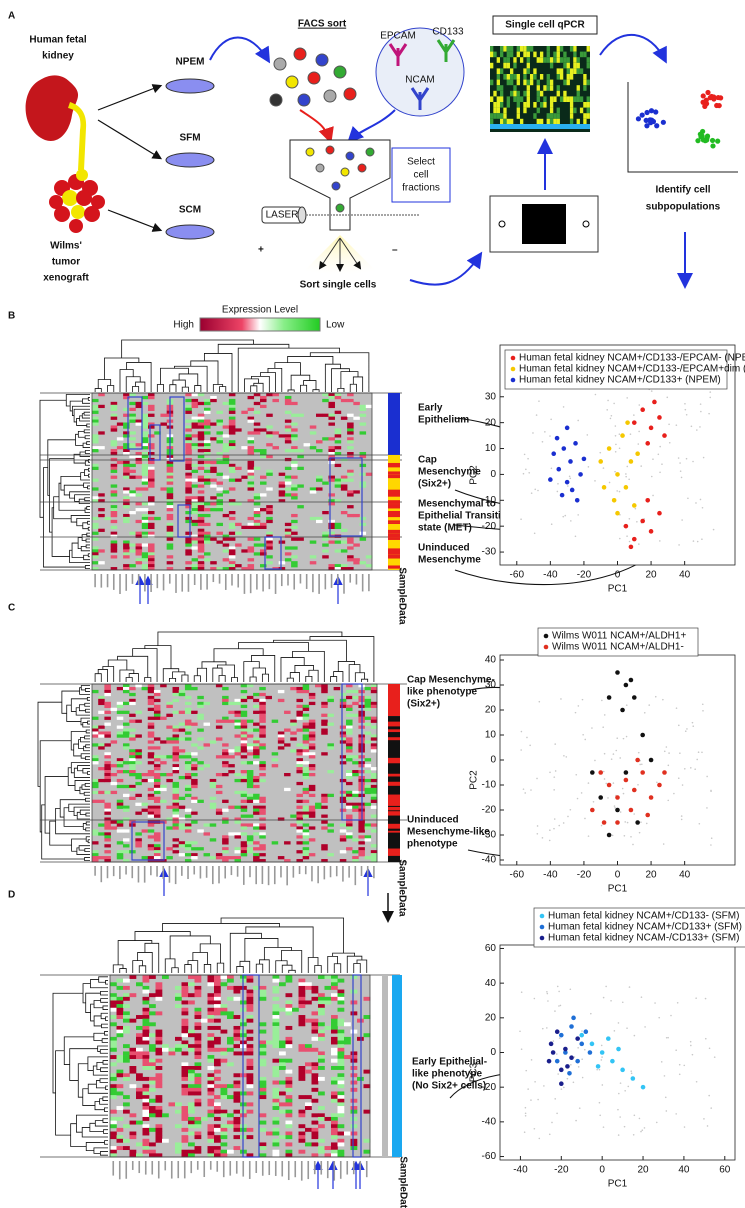 This screenshot has width=745, height=1208. What do you see at coordinates (618, 889) in the screenshot?
I see `x-axis-label: PC1` at bounding box center [618, 889].